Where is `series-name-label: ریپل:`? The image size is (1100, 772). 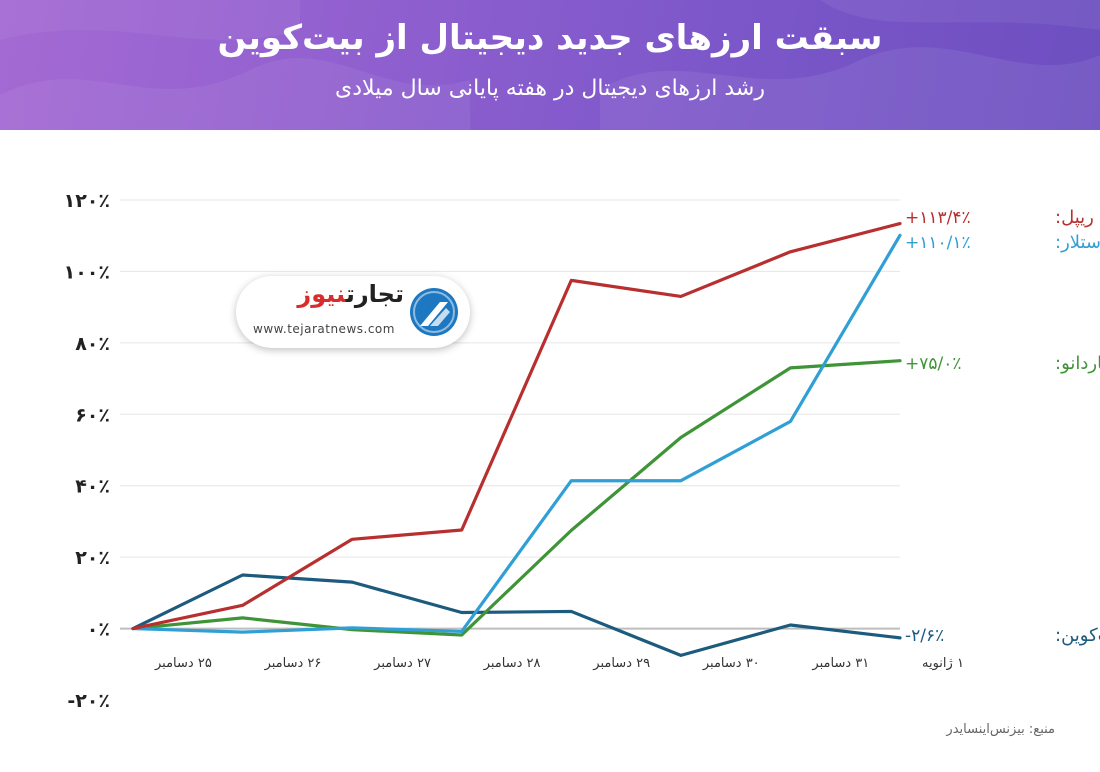
series-name-label: ریپل: is located at coordinates (1074, 217).